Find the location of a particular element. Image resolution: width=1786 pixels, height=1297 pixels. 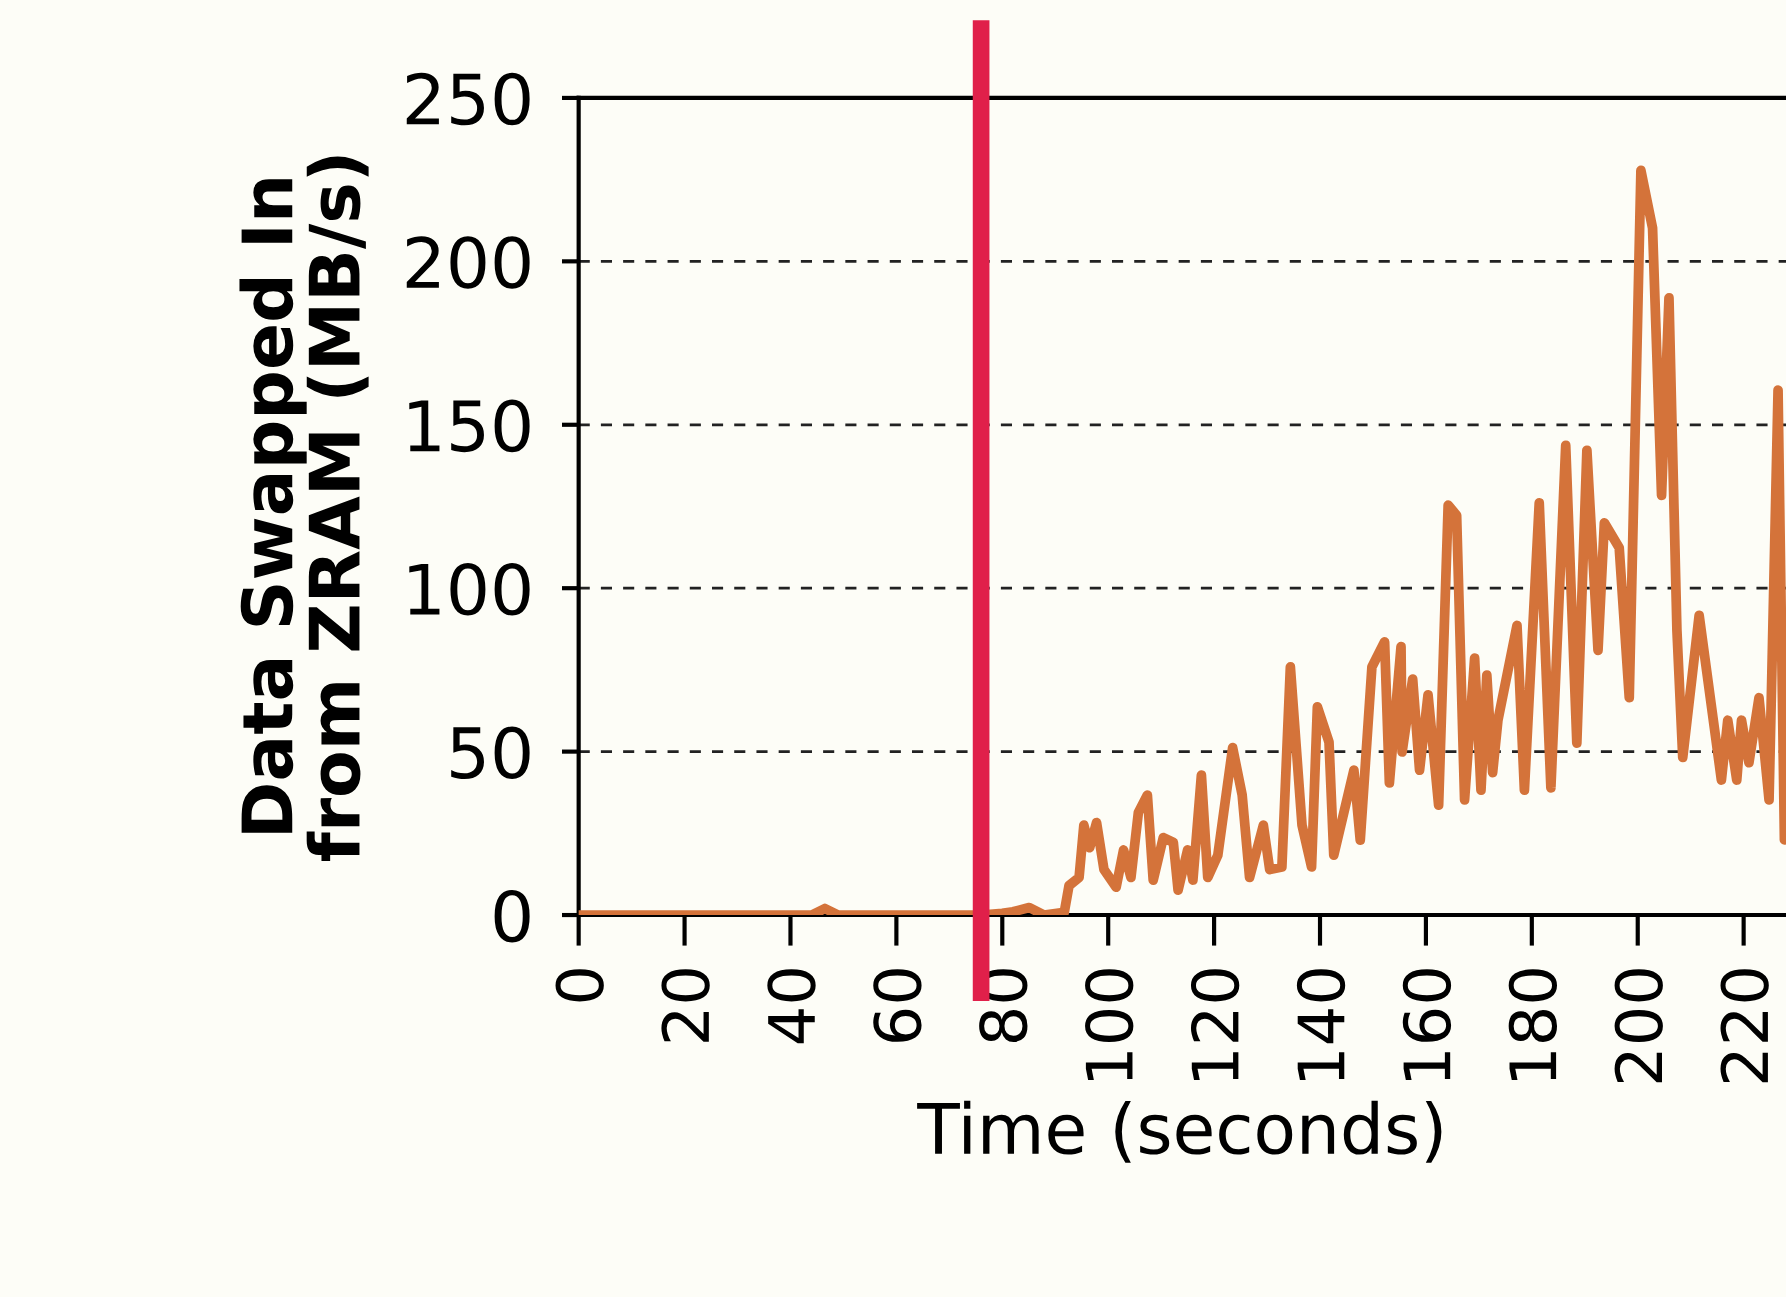

x-tick-label: 180 is located at coordinates (1533, 1024).